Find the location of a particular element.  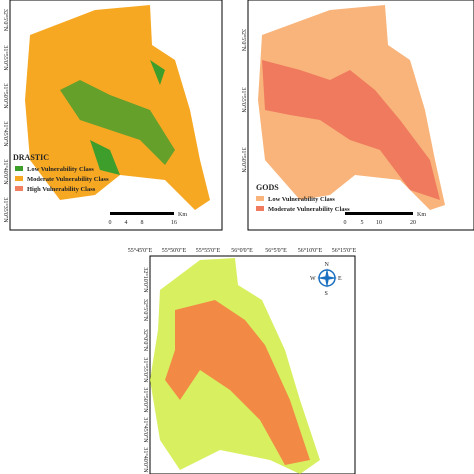

scale-label: 16 is located at coordinates (174, 223).